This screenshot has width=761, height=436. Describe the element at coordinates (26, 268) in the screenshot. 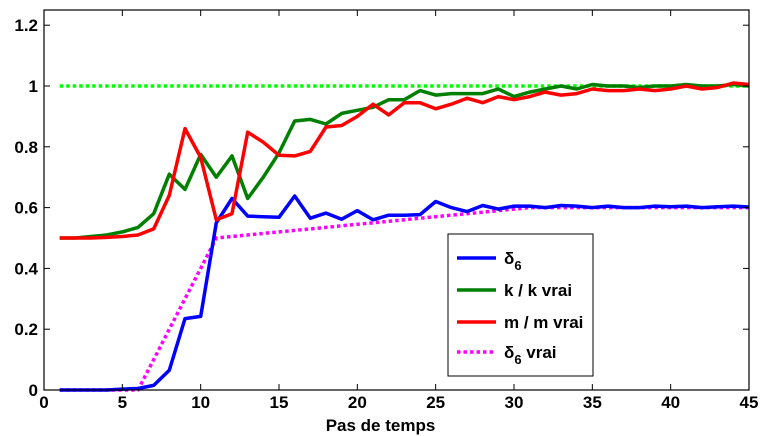

I see `y-tick-label: 0.4` at that location.